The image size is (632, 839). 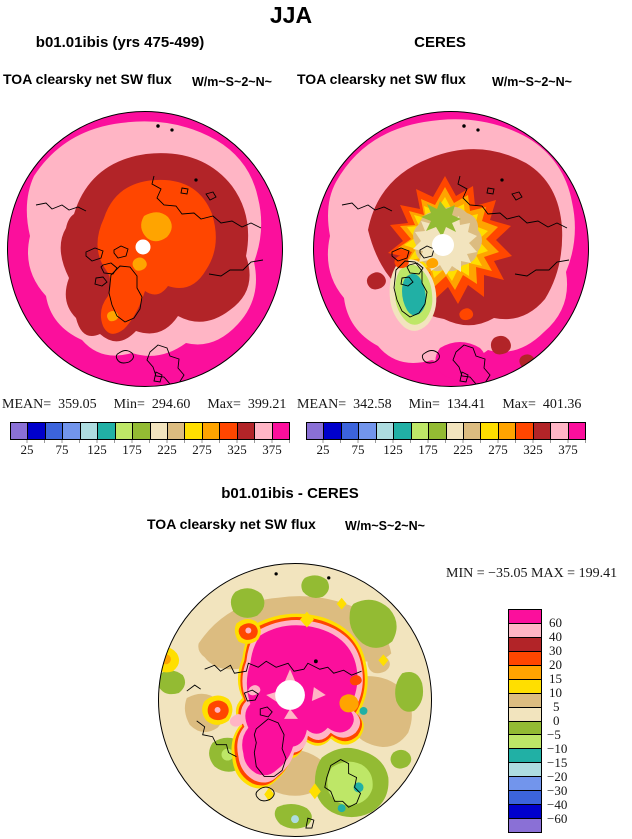 What do you see at coordinates (555, 636) in the screenshot?
I see `diff-tick-label: 40` at bounding box center [555, 636].